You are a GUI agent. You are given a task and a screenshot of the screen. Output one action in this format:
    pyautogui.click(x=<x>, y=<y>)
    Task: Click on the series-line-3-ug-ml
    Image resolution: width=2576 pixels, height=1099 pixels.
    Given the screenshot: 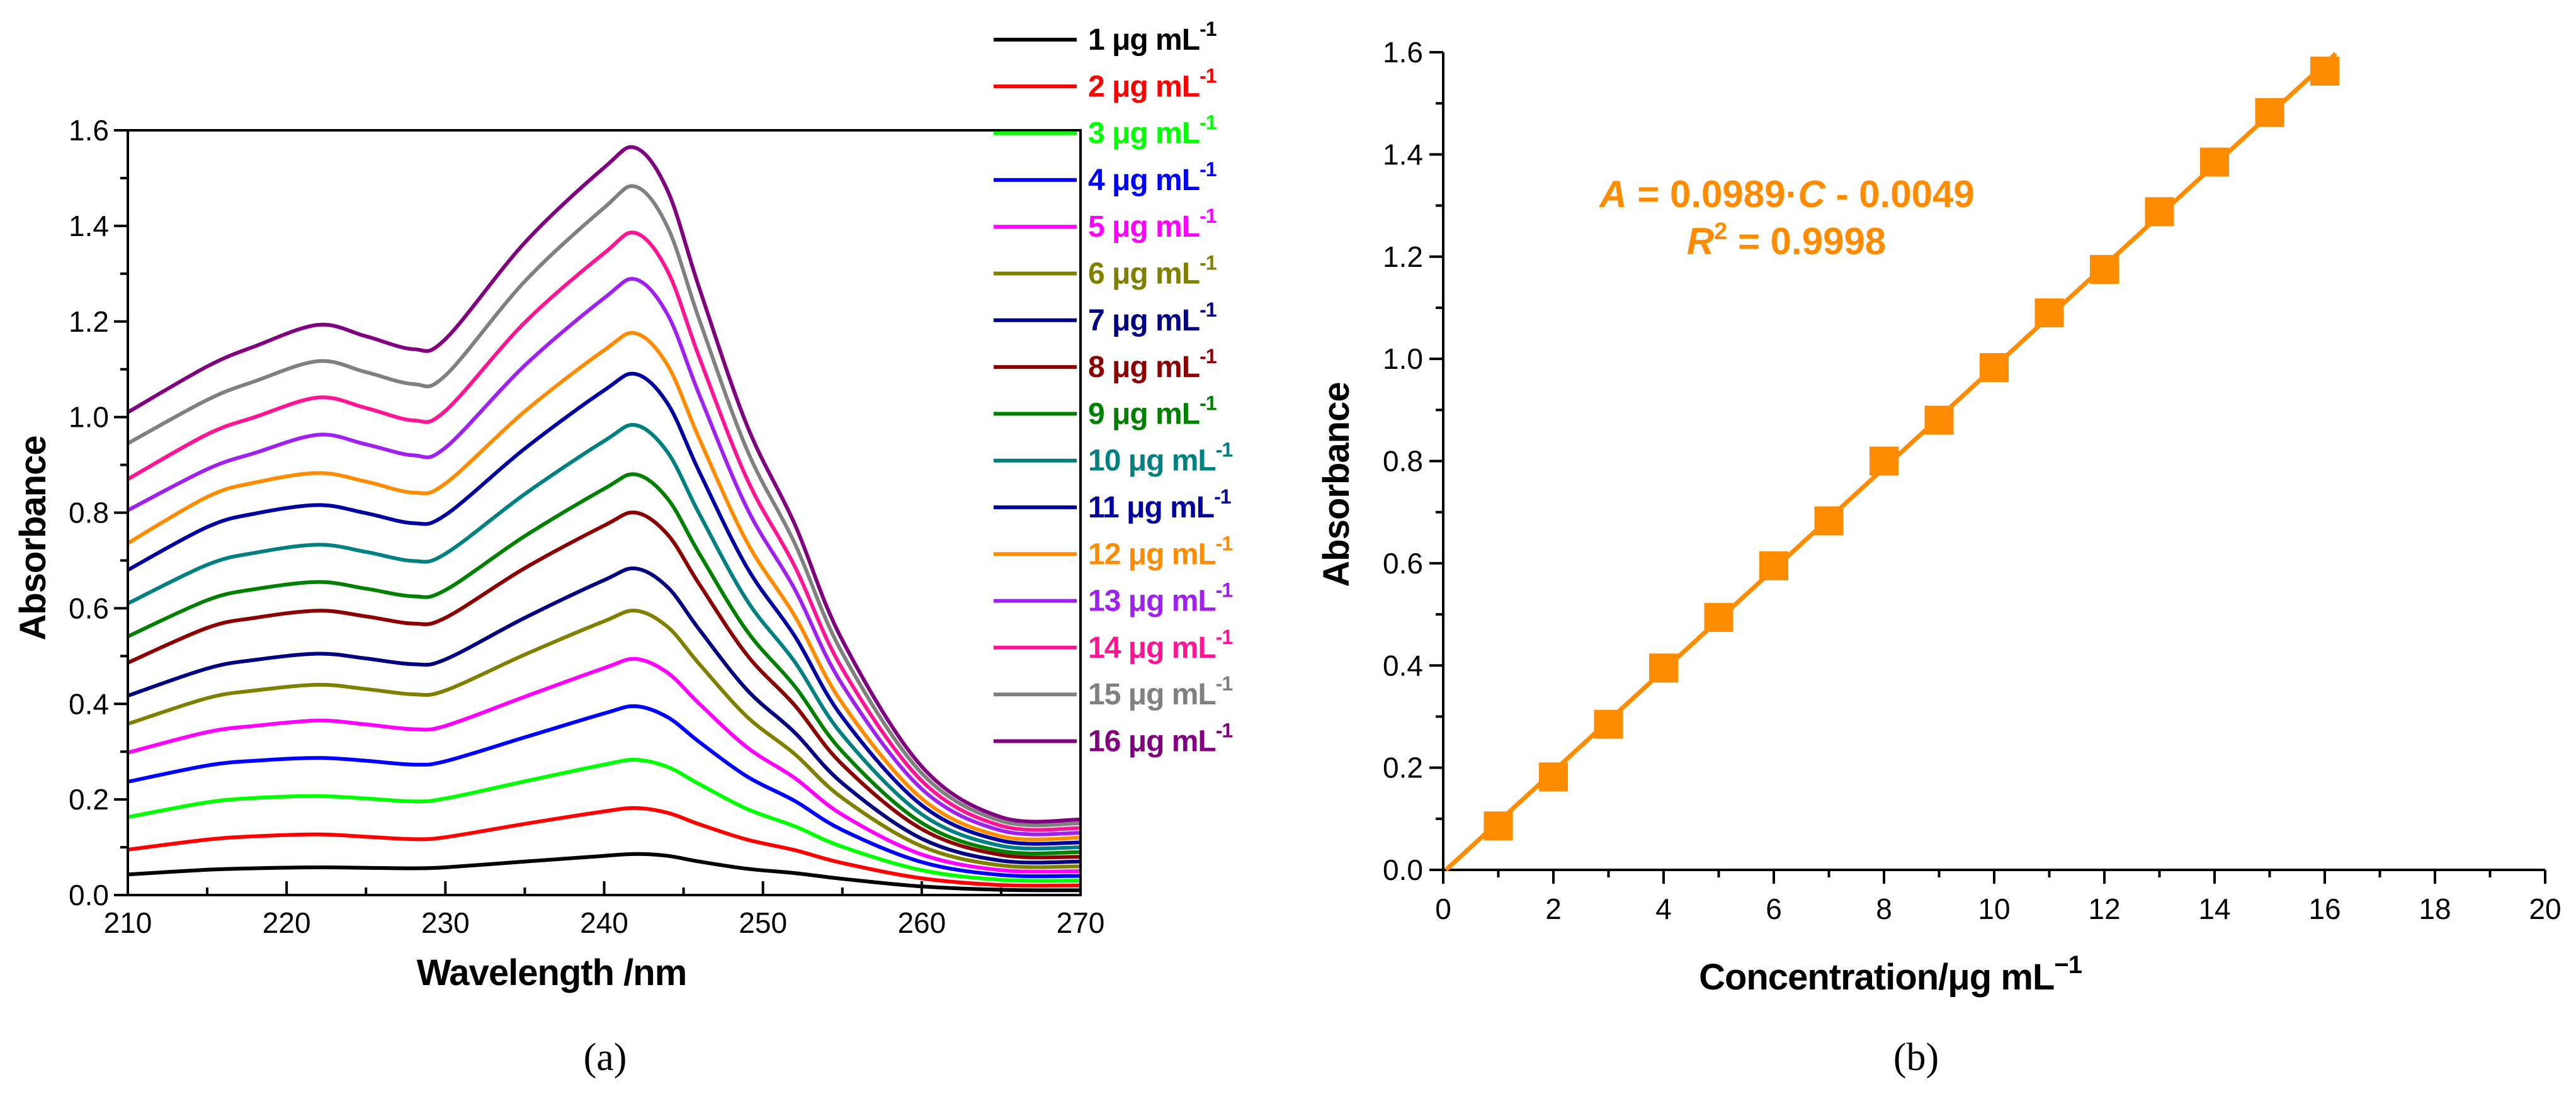 What is the action you would take?
    pyautogui.click(x=604, y=820)
    